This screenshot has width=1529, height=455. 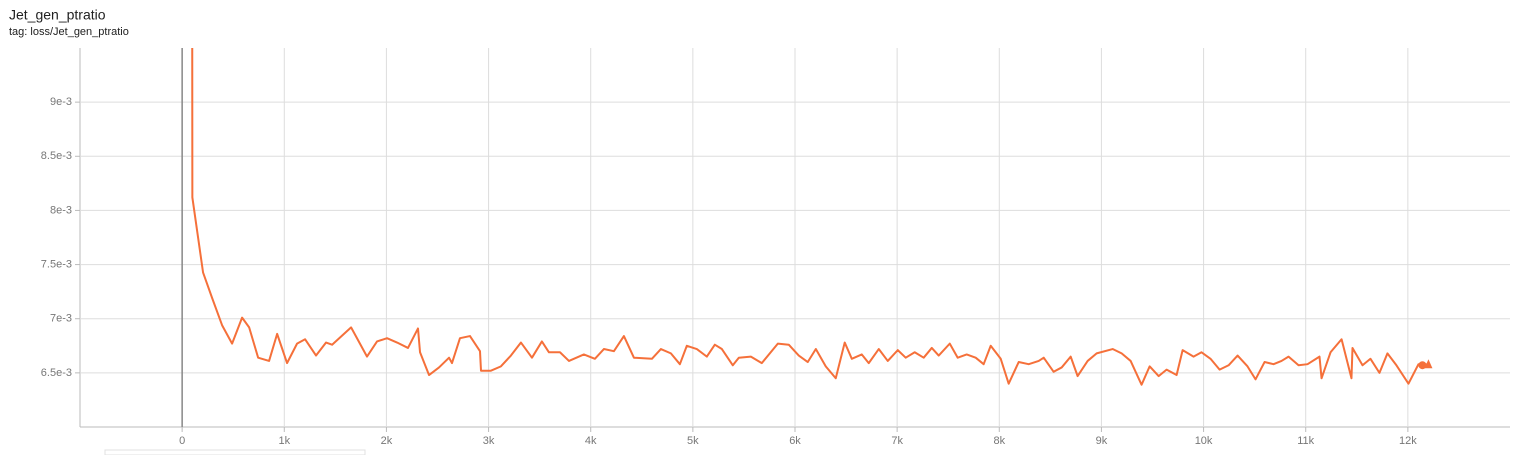 I want to click on x-tick-label: 3k, so click(x=489, y=441).